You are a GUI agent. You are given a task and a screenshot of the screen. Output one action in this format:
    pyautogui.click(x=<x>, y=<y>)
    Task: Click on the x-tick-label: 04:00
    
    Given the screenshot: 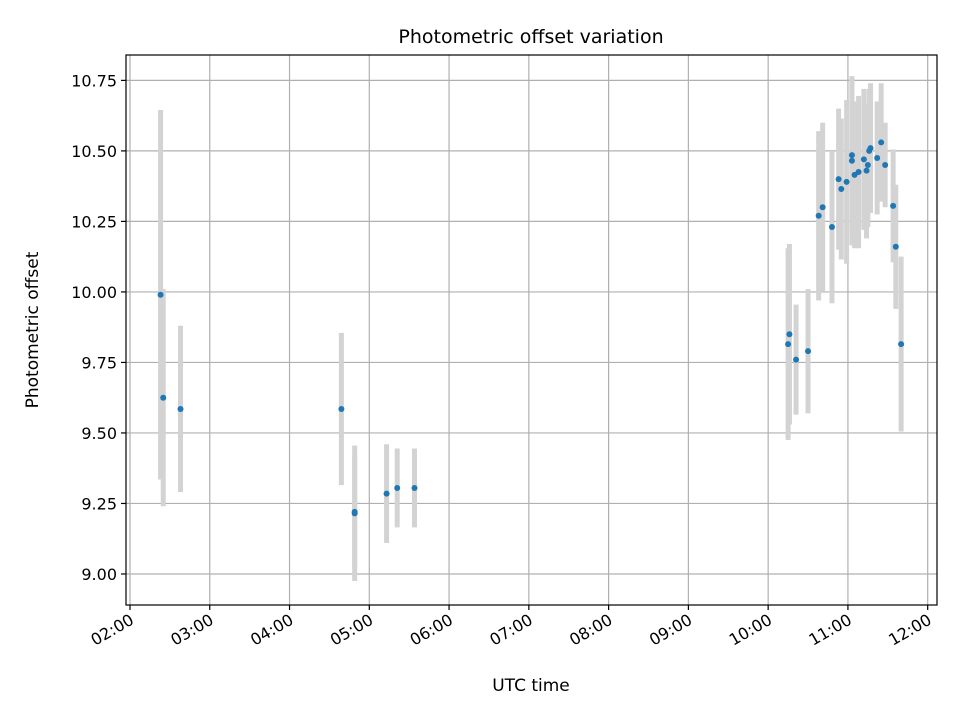 What is the action you would take?
    pyautogui.click(x=271, y=630)
    